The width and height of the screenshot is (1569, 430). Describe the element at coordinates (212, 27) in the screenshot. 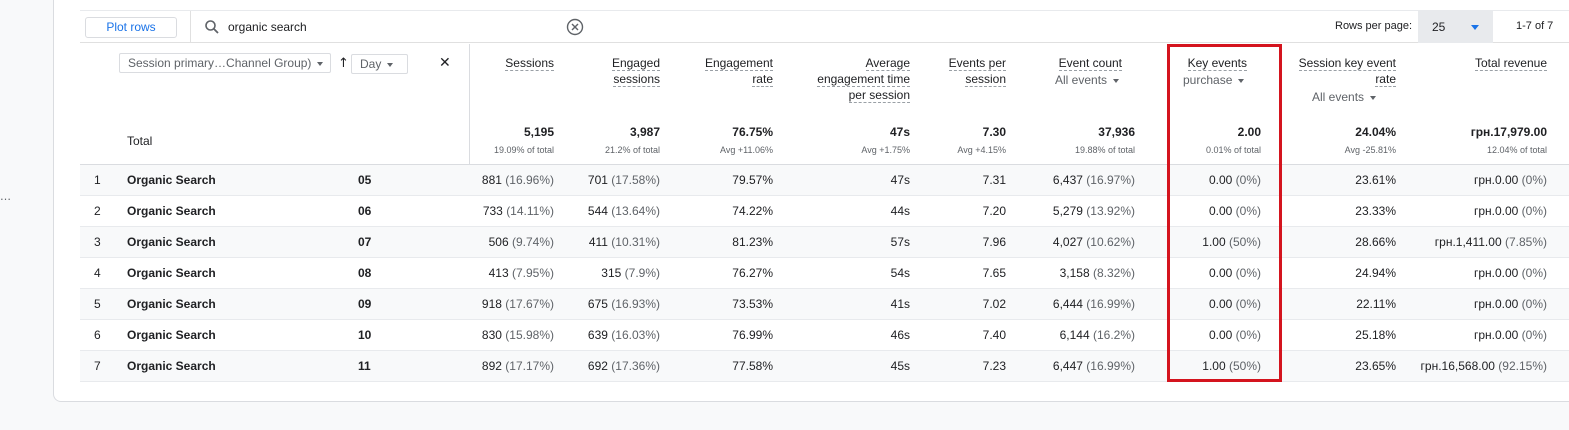

I see `search-icon` at that location.